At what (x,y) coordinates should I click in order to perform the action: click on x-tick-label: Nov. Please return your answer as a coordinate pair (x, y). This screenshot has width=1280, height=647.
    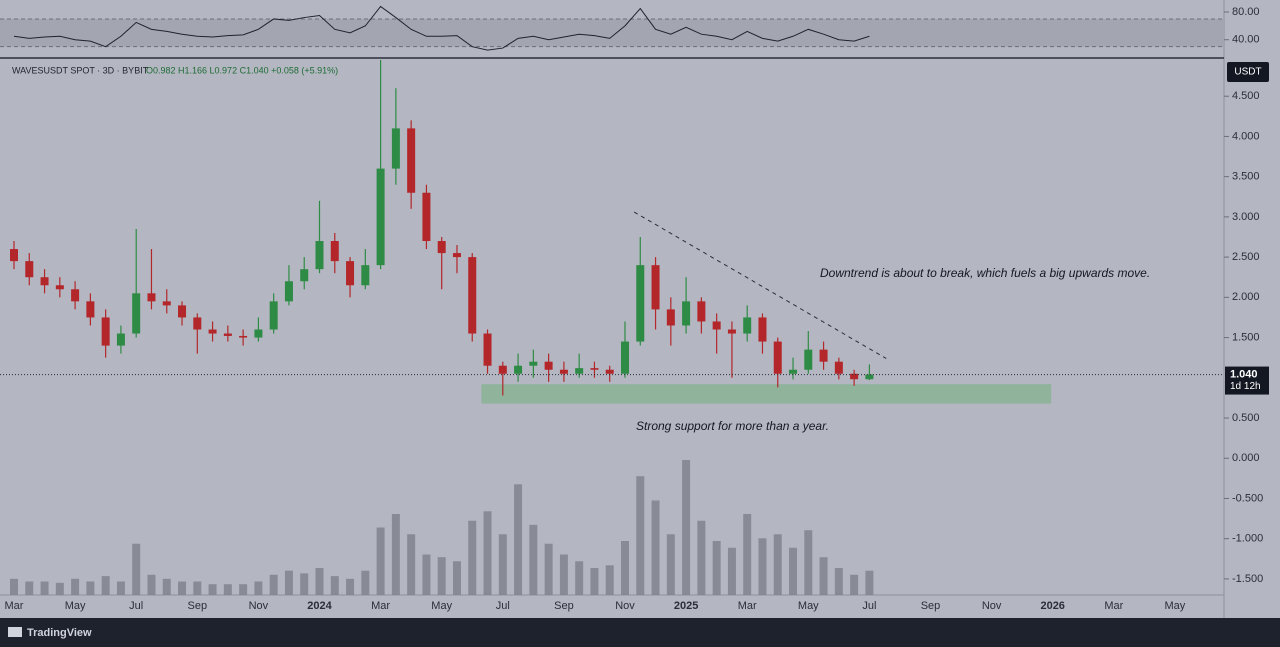
    Looking at the image, I should click on (992, 606).